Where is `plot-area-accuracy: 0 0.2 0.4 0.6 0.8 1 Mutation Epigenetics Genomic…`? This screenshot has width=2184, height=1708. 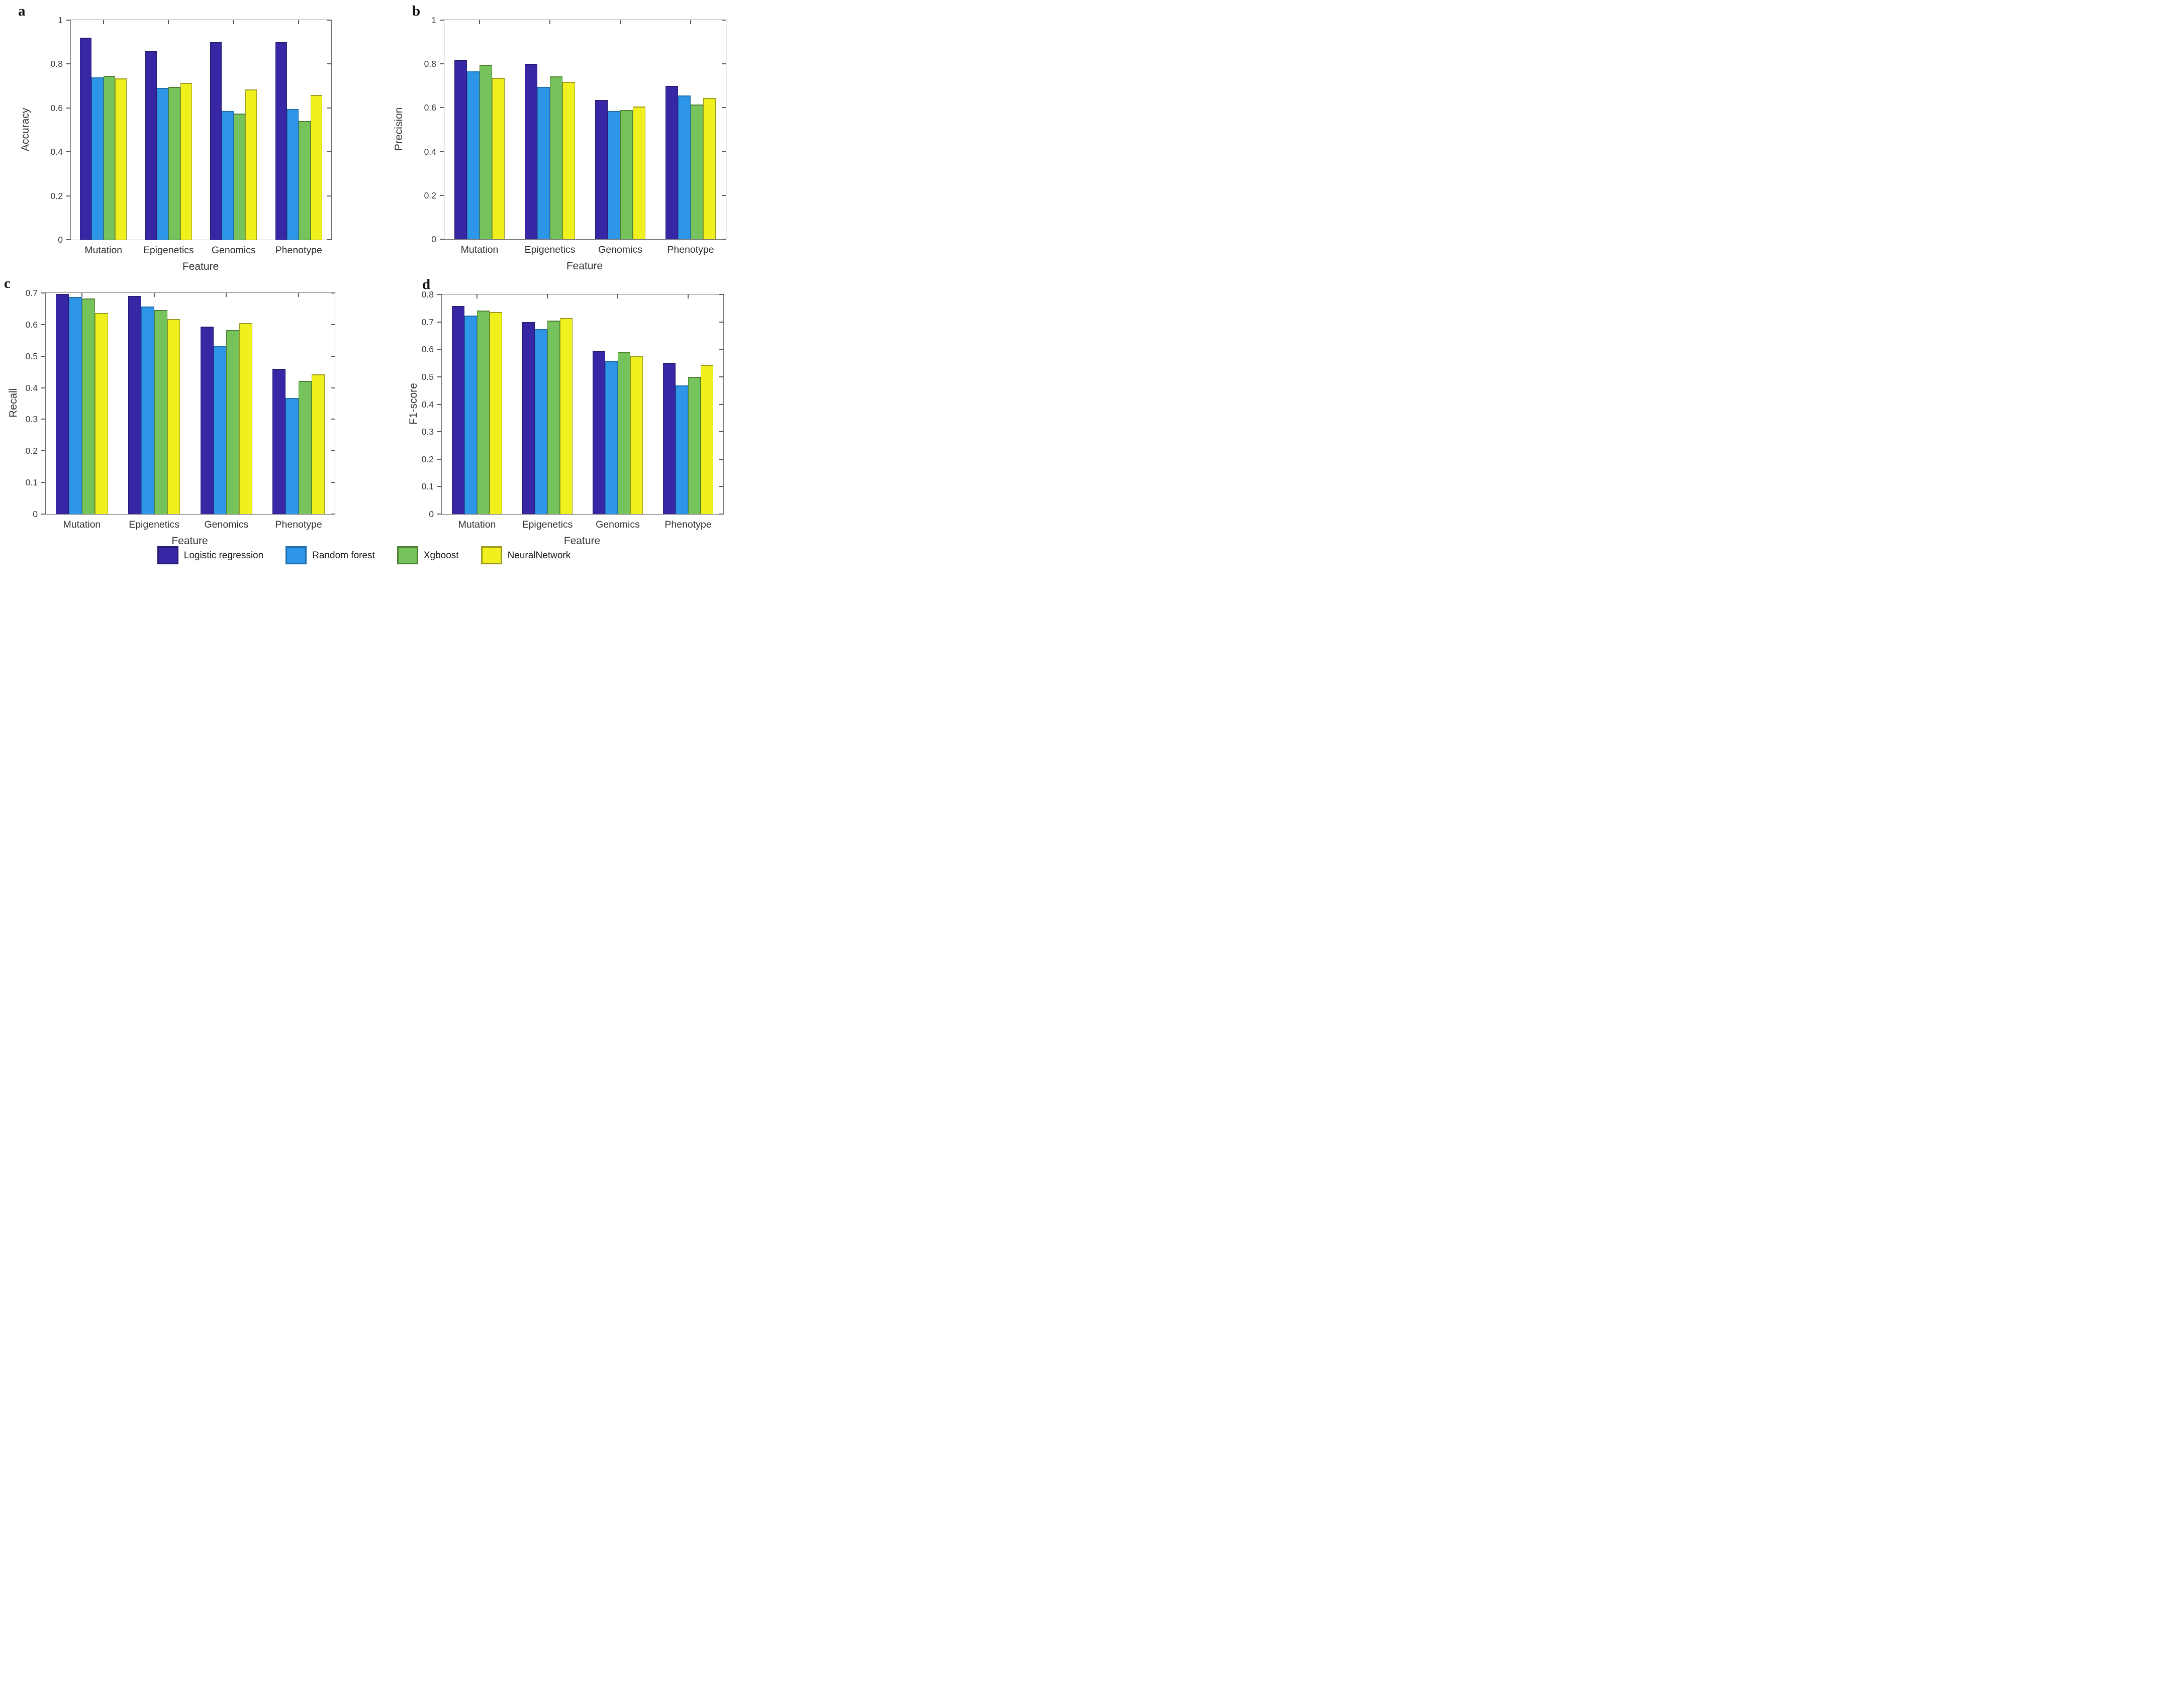 plot-area-accuracy: 0 0.2 0.4 0.6 0.8 1 Mutation Epigenetics Genomic… is located at coordinates (191, 135).